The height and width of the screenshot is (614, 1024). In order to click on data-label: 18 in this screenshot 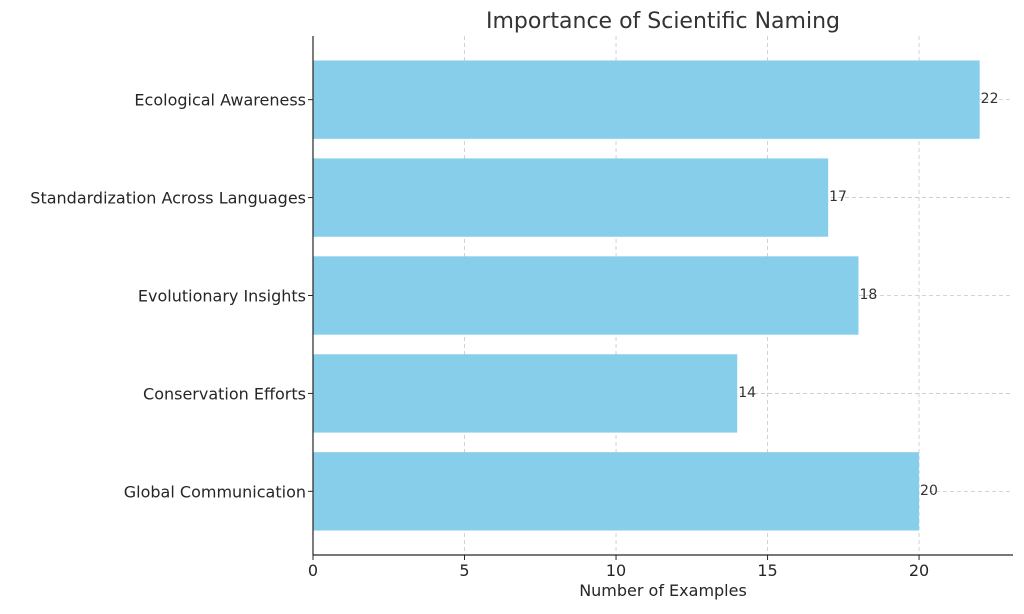, I will do `click(868, 295)`.